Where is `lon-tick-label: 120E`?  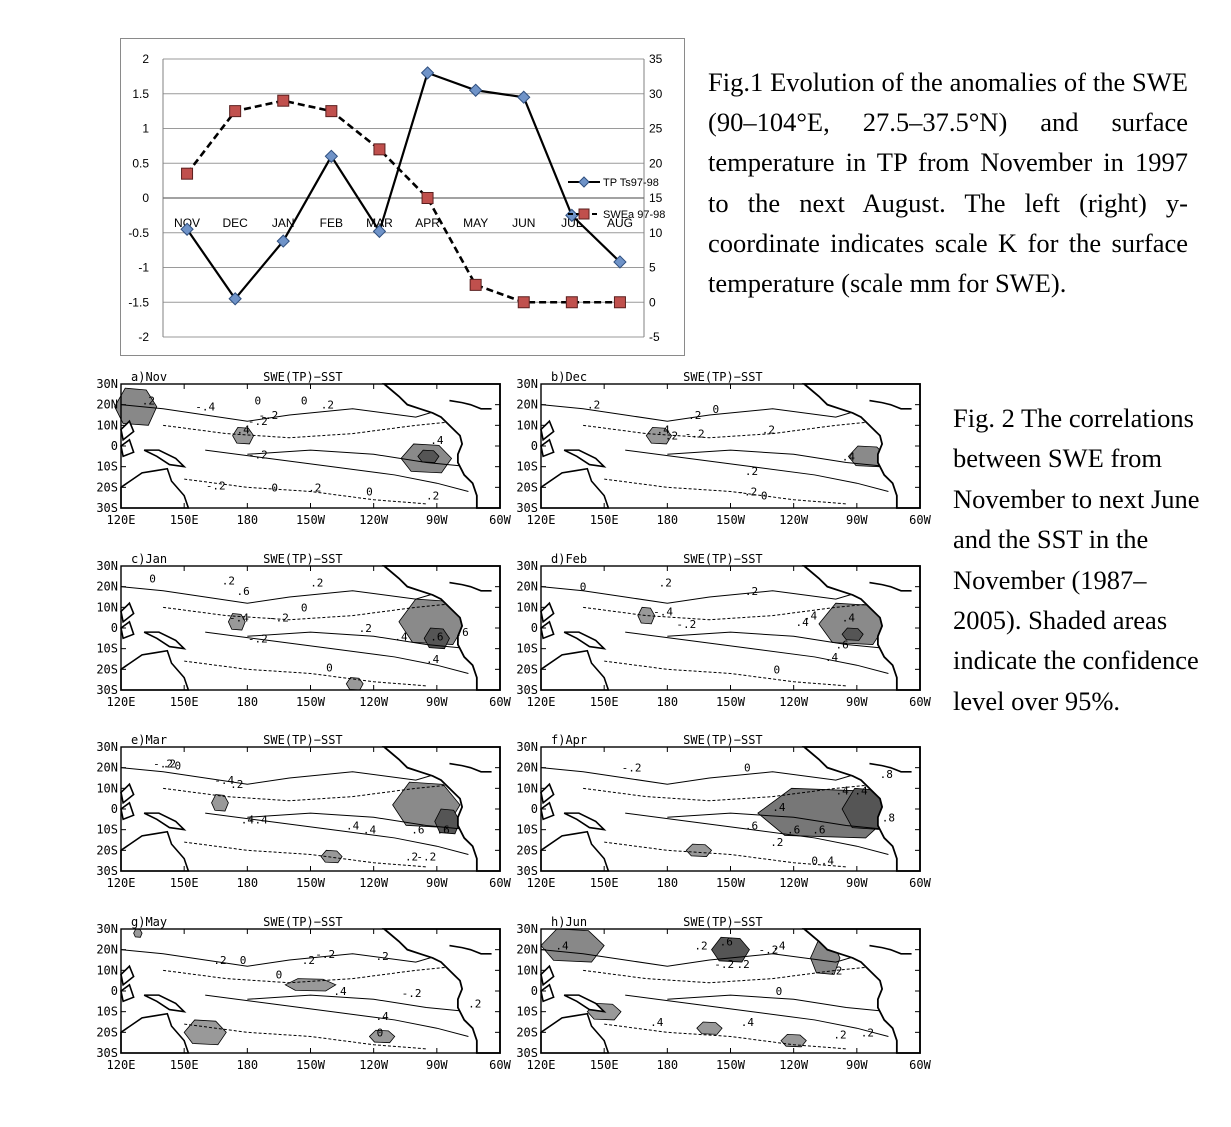 lon-tick-label: 120E is located at coordinates (541, 520).